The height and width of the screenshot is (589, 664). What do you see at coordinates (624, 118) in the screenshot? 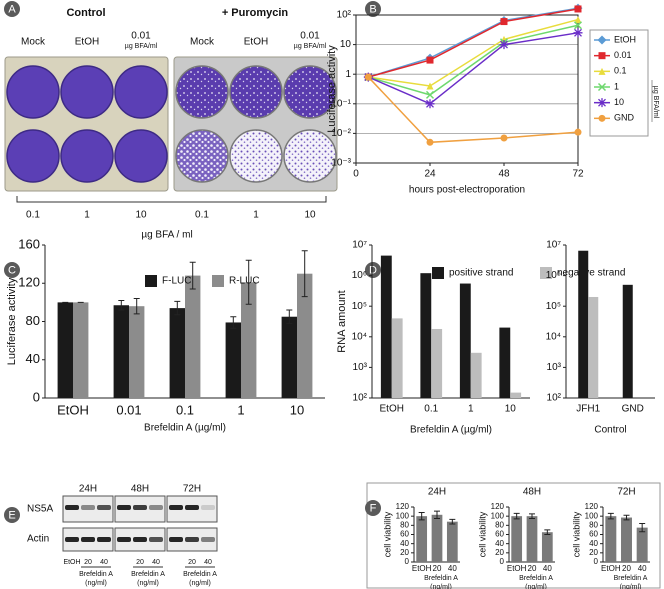
I see `legend-label: GND` at bounding box center [624, 118].